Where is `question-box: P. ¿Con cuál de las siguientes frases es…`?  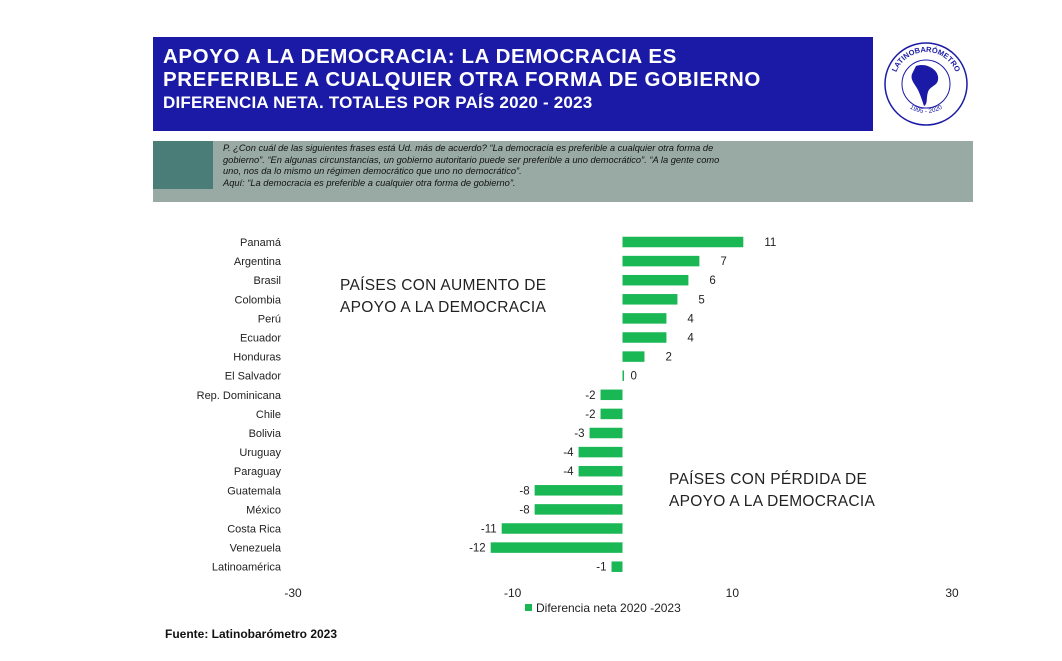 question-box: P. ¿Con cuál de las siguientes frases es… is located at coordinates (563, 171).